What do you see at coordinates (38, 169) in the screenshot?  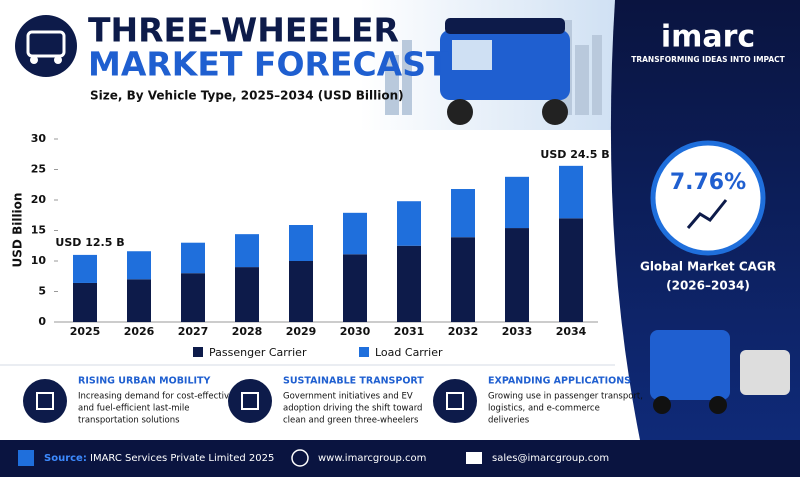 I see `y-tick-label: 25` at bounding box center [38, 169].